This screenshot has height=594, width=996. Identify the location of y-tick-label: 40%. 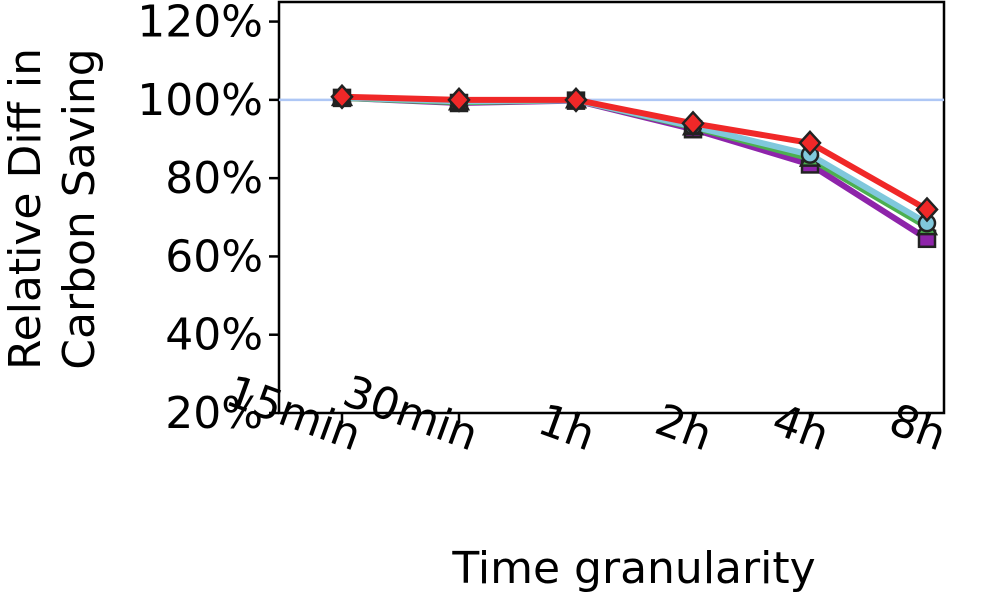
(214, 335).